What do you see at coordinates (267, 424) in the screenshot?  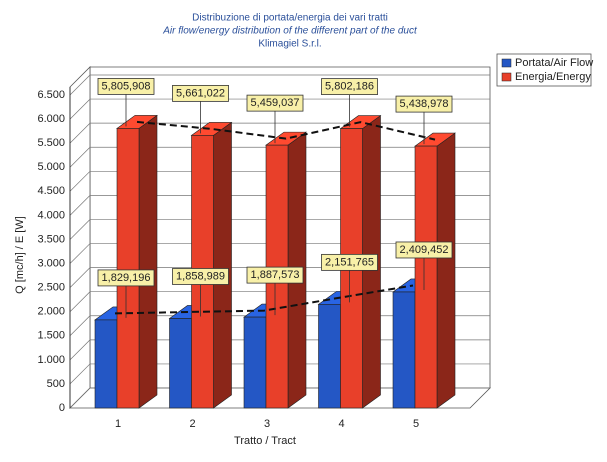 I see `x-tick-label: 3` at bounding box center [267, 424].